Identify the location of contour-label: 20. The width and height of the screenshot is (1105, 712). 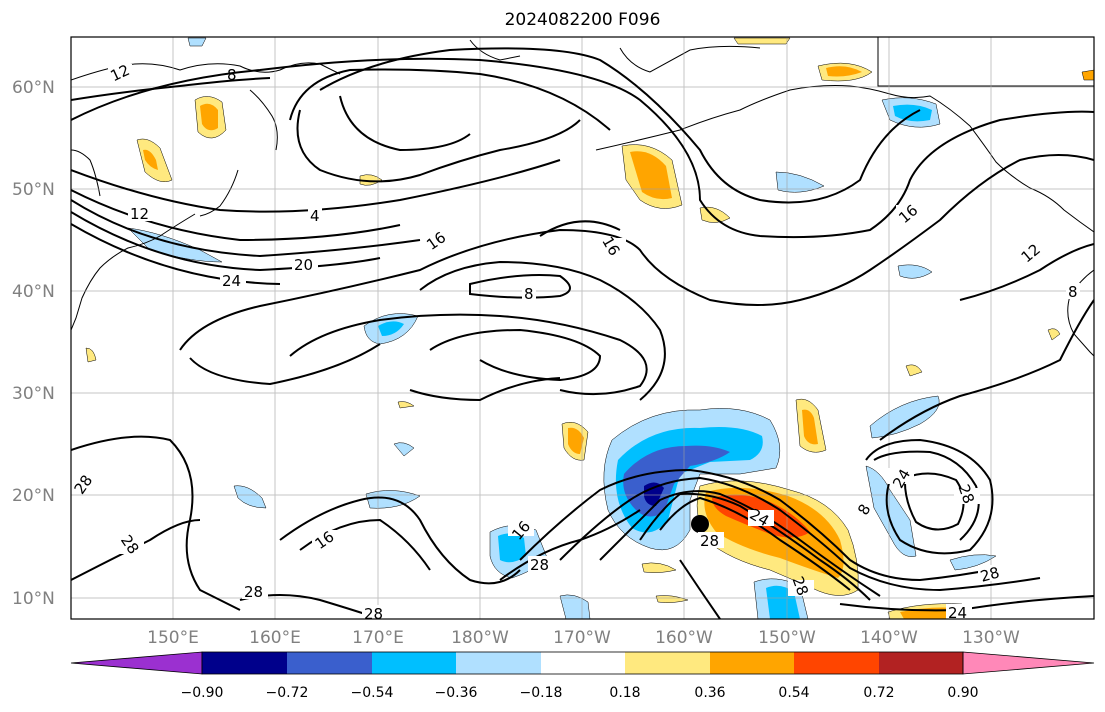
(303, 265).